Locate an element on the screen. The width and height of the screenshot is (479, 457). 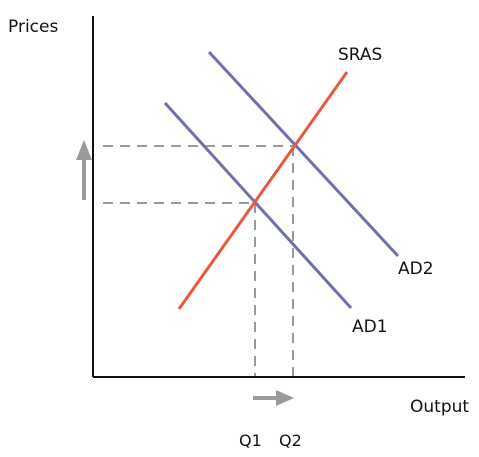
q2-label: Q2 is located at coordinates (290, 440).